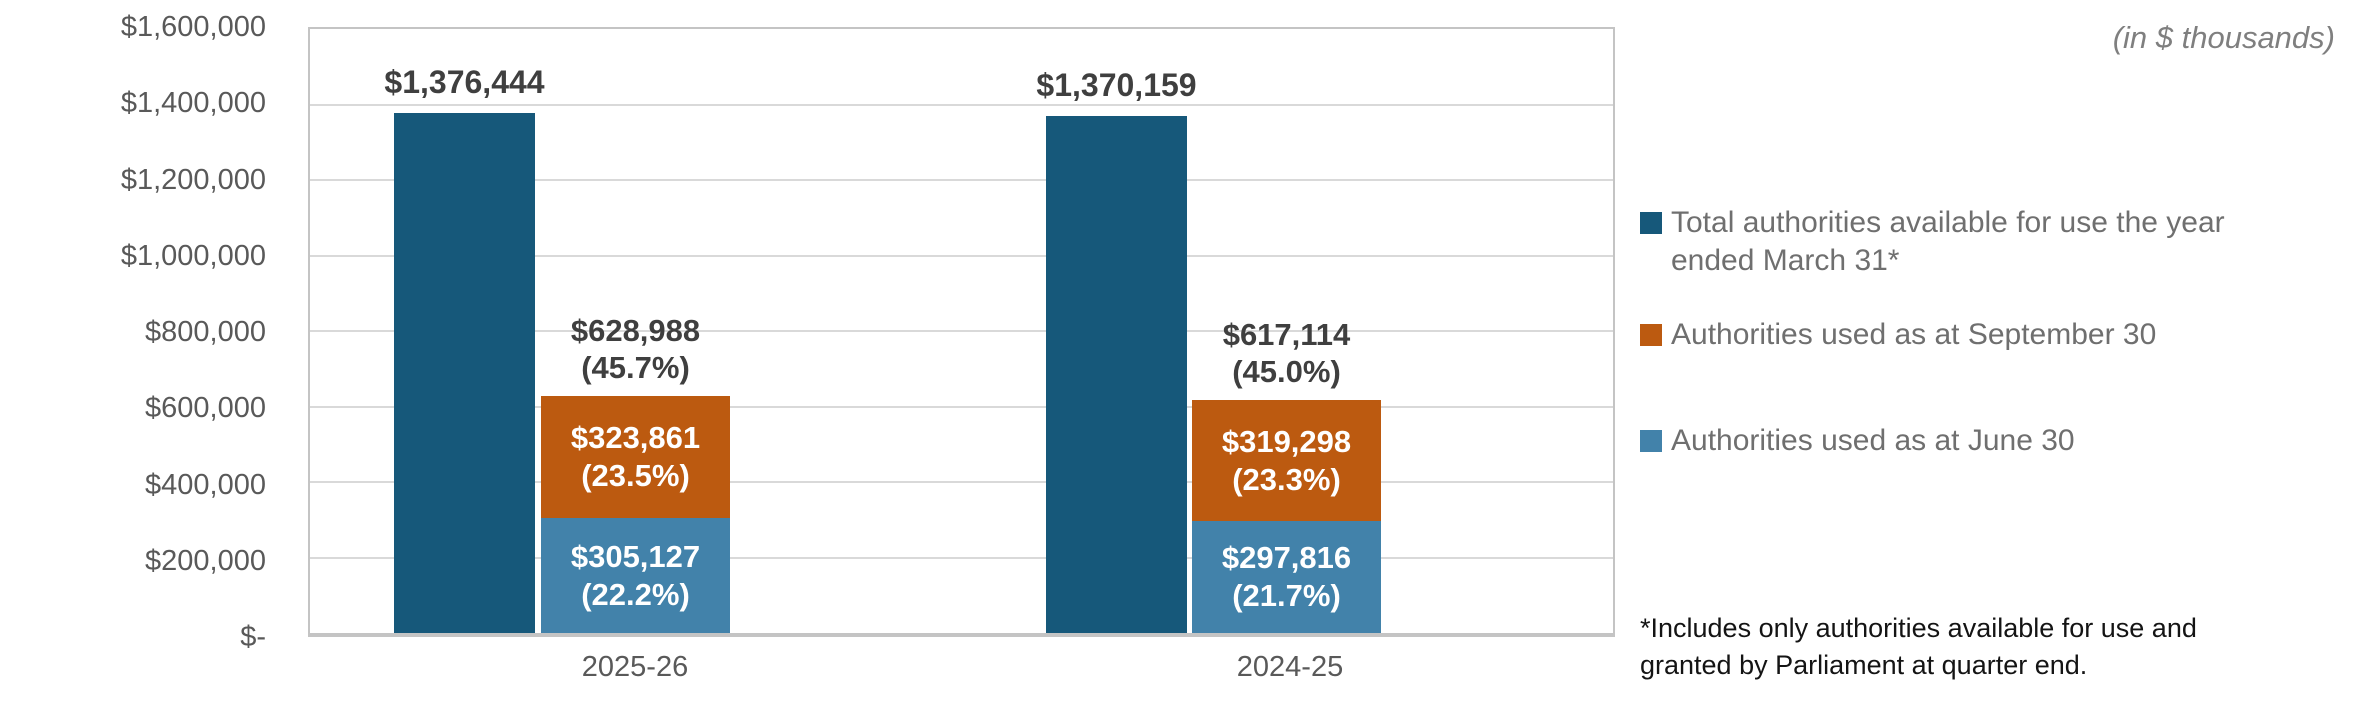  What do you see at coordinates (205, 561) in the screenshot?
I see `y-tick-label: $200,000` at bounding box center [205, 561].